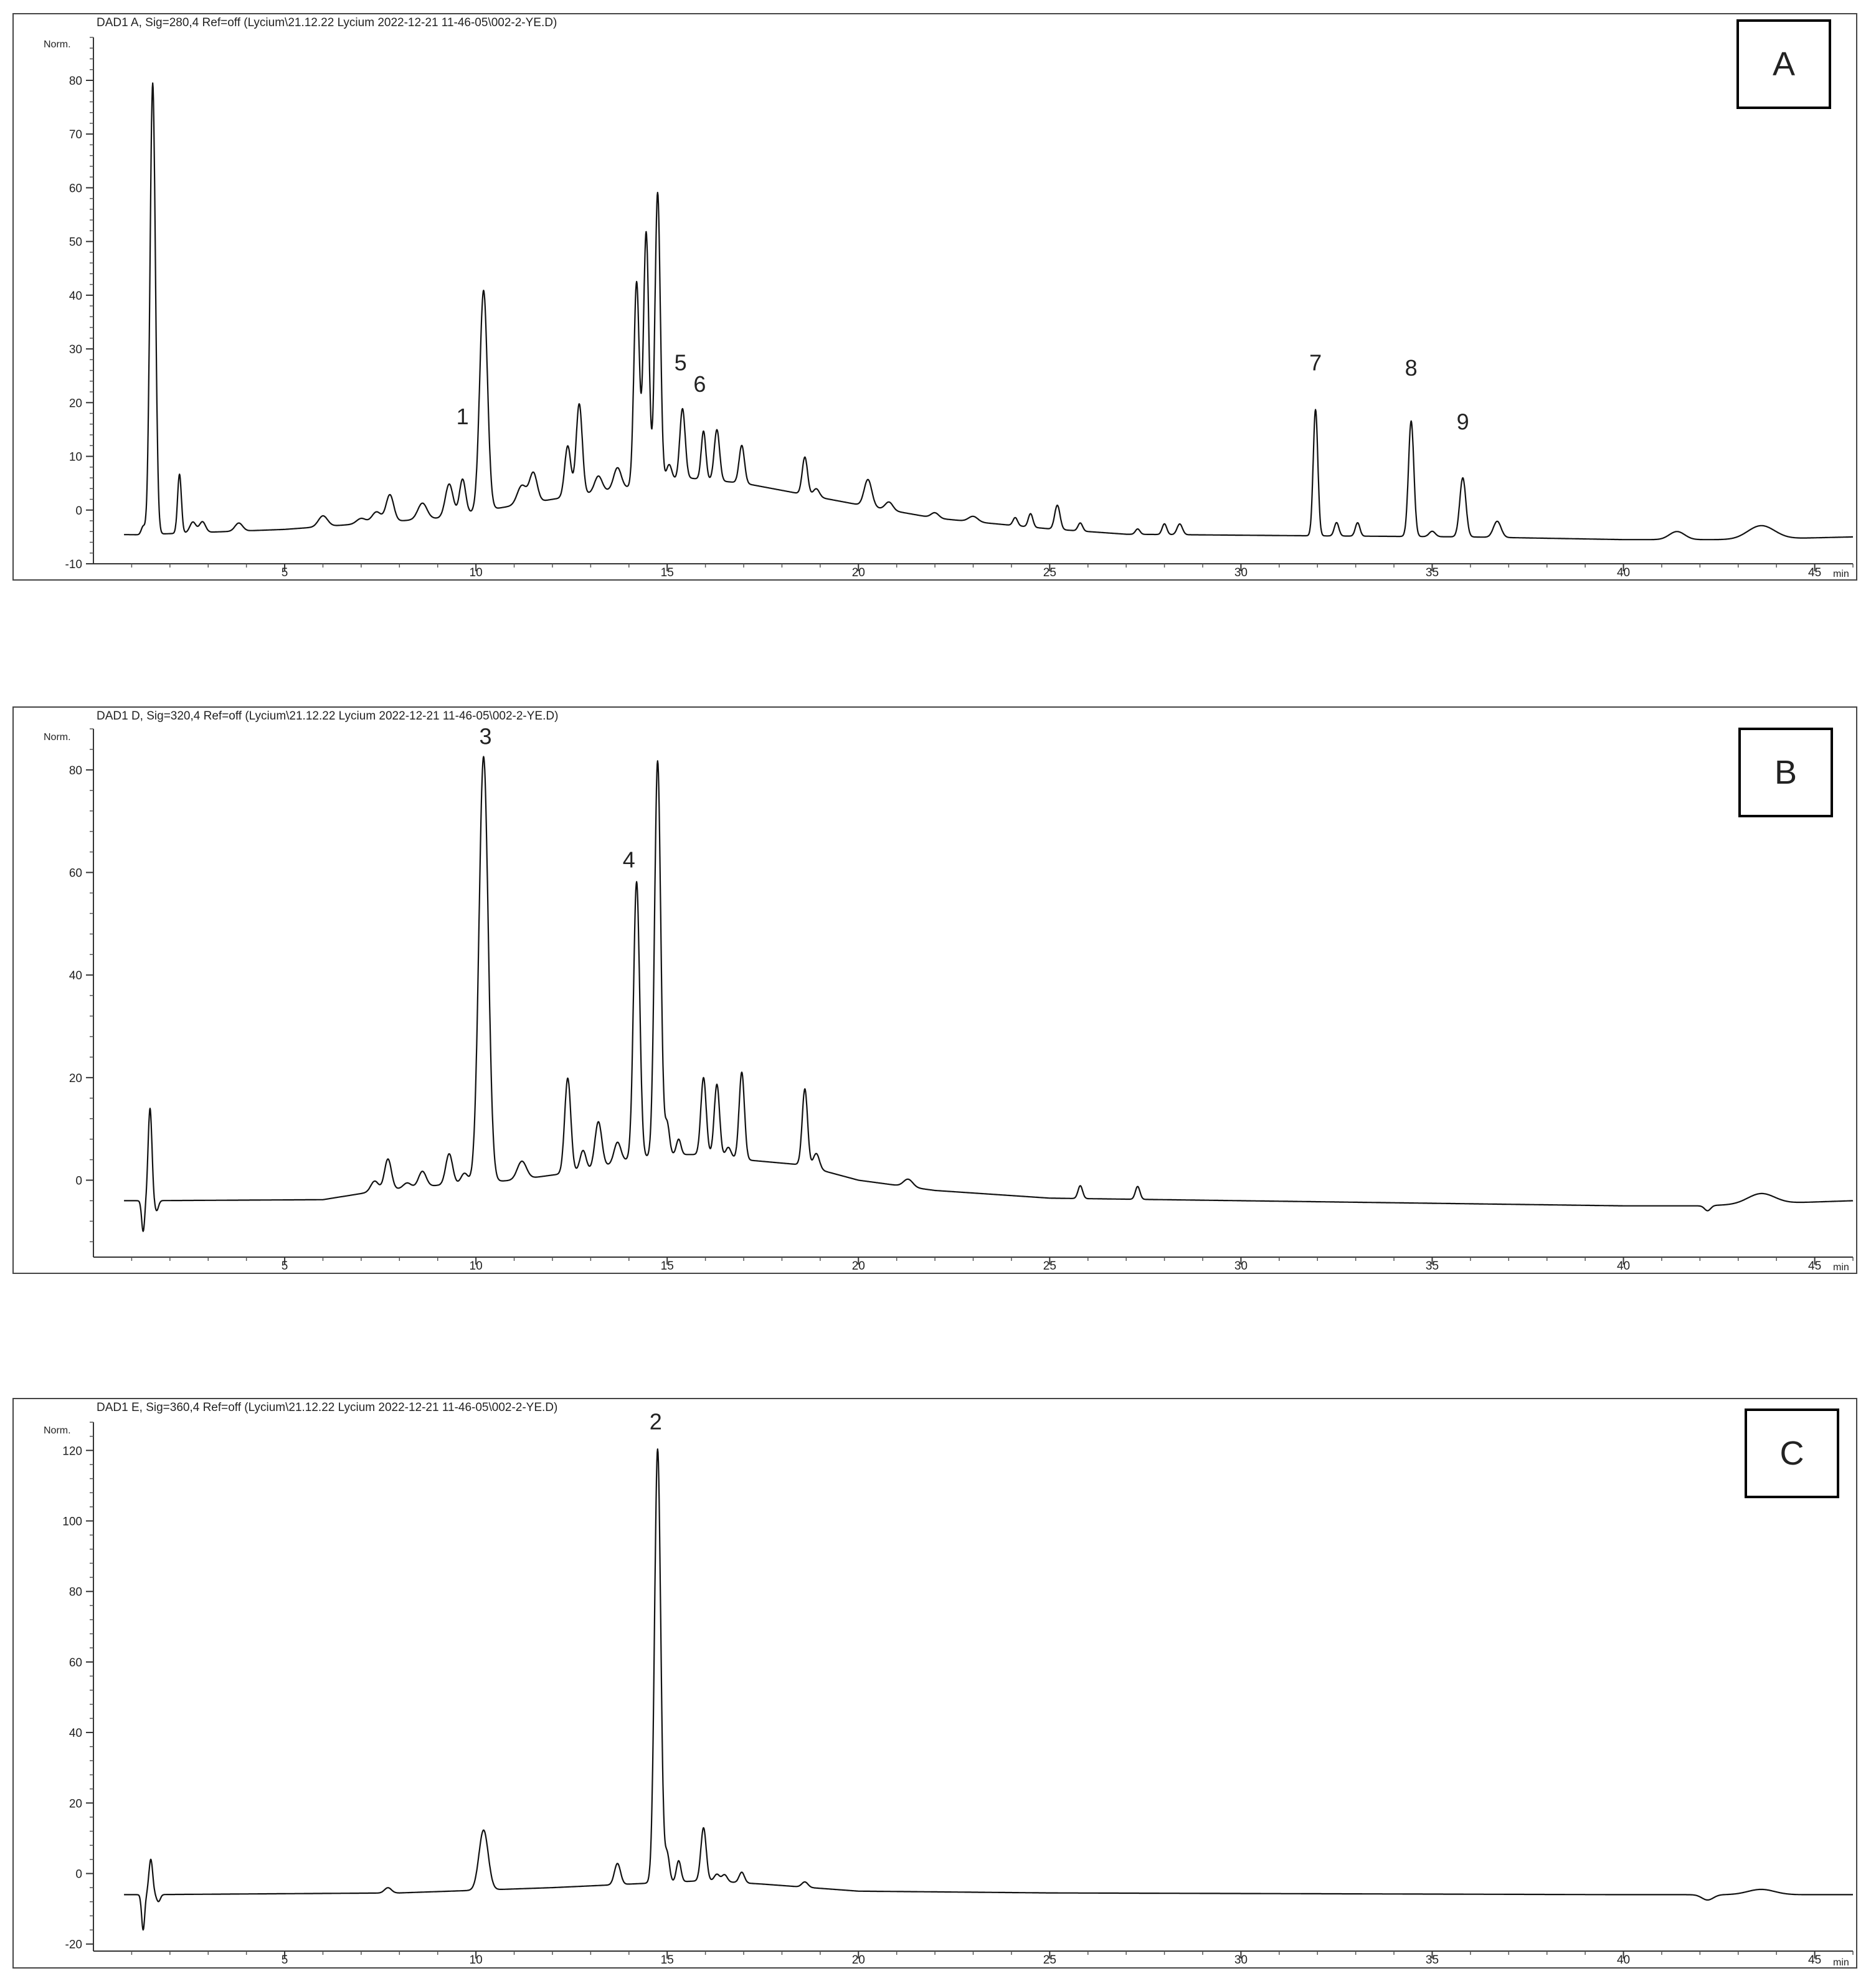 The width and height of the screenshot is (1876, 1981). Describe the element at coordinates (1841, 1963) in the screenshot. I see `panel-c-xunit: min` at that location.